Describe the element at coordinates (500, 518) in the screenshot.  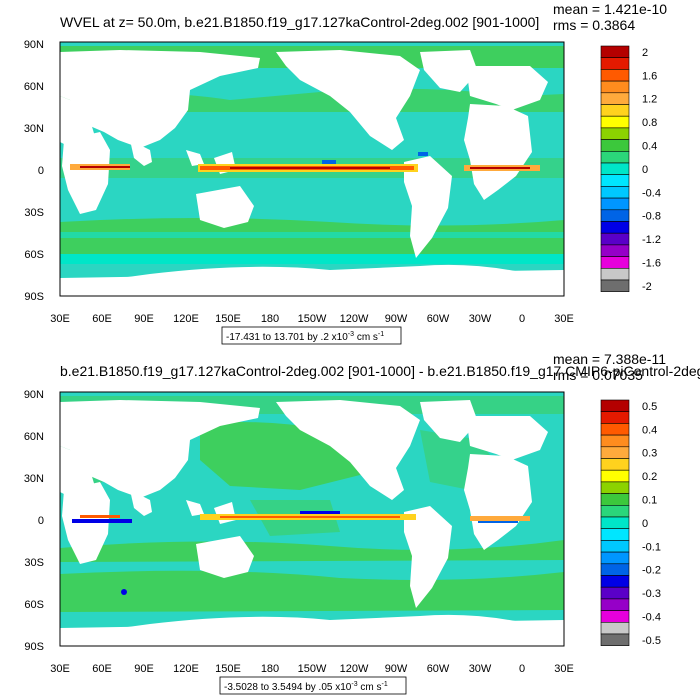
I see `panel-2-atl-orange` at that location.